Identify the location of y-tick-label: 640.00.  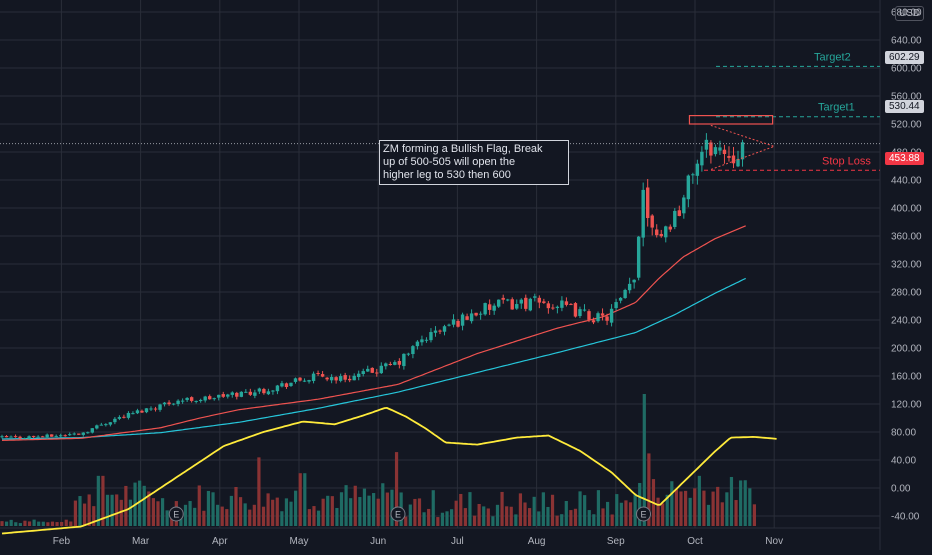
(906, 41).